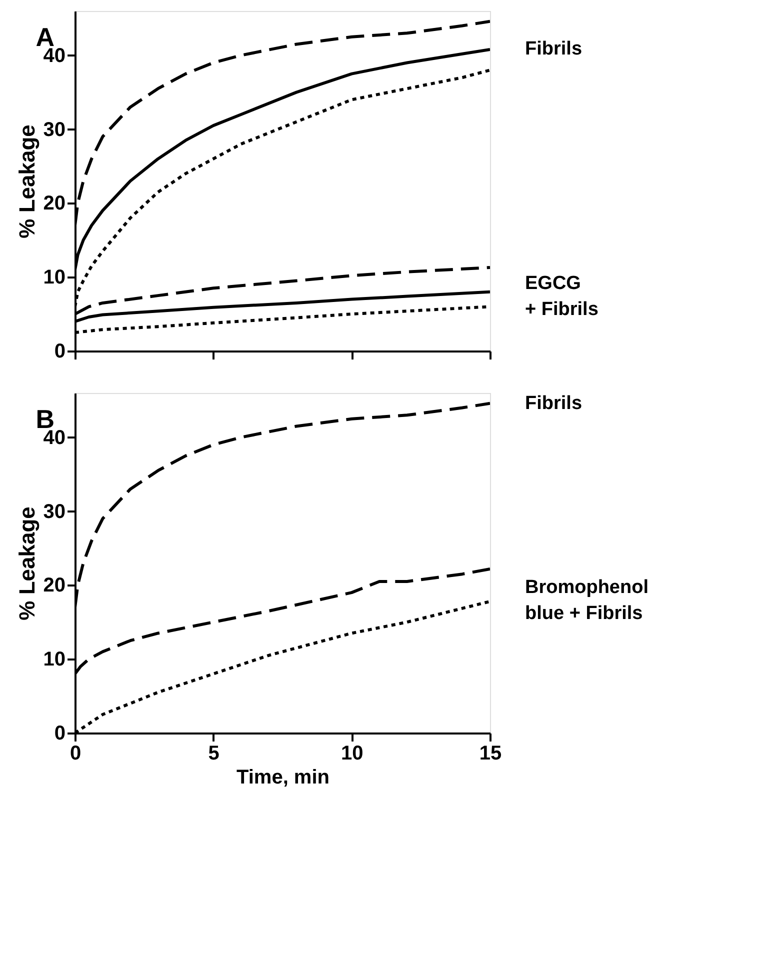 This screenshot has height=966, width=767. I want to click on x-tick-label: 10, so click(352, 753).